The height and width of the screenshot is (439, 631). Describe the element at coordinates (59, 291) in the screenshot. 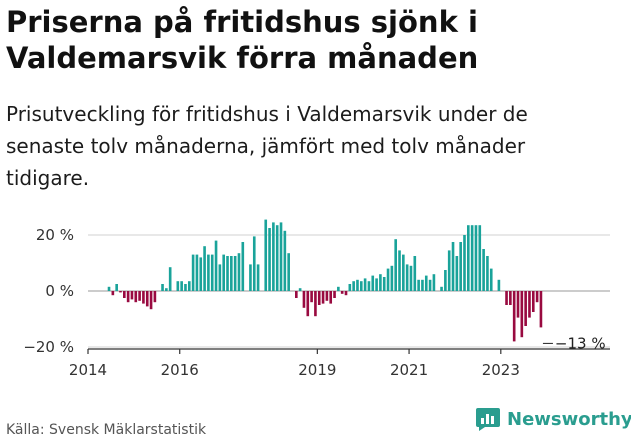

I see `y-tick-label: 0 %` at that location.